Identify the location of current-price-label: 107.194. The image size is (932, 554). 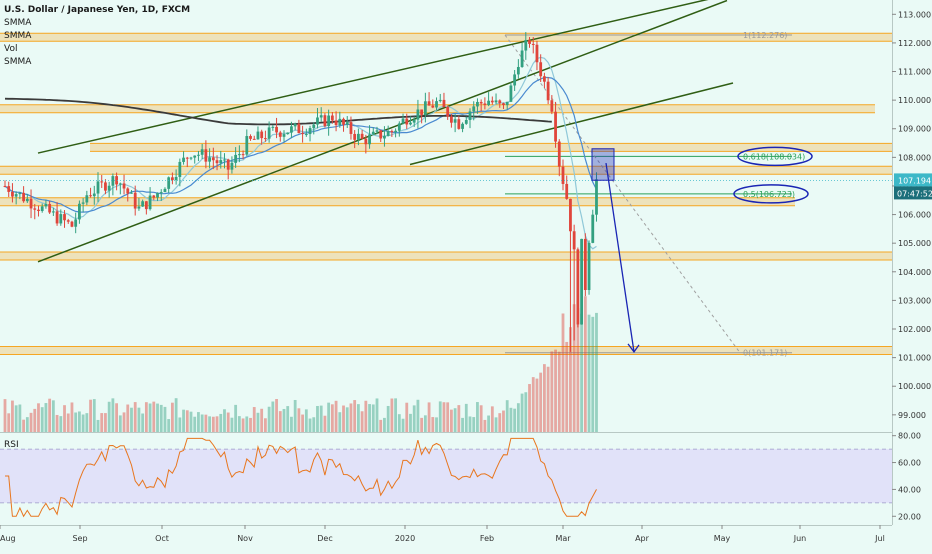
(914, 180).